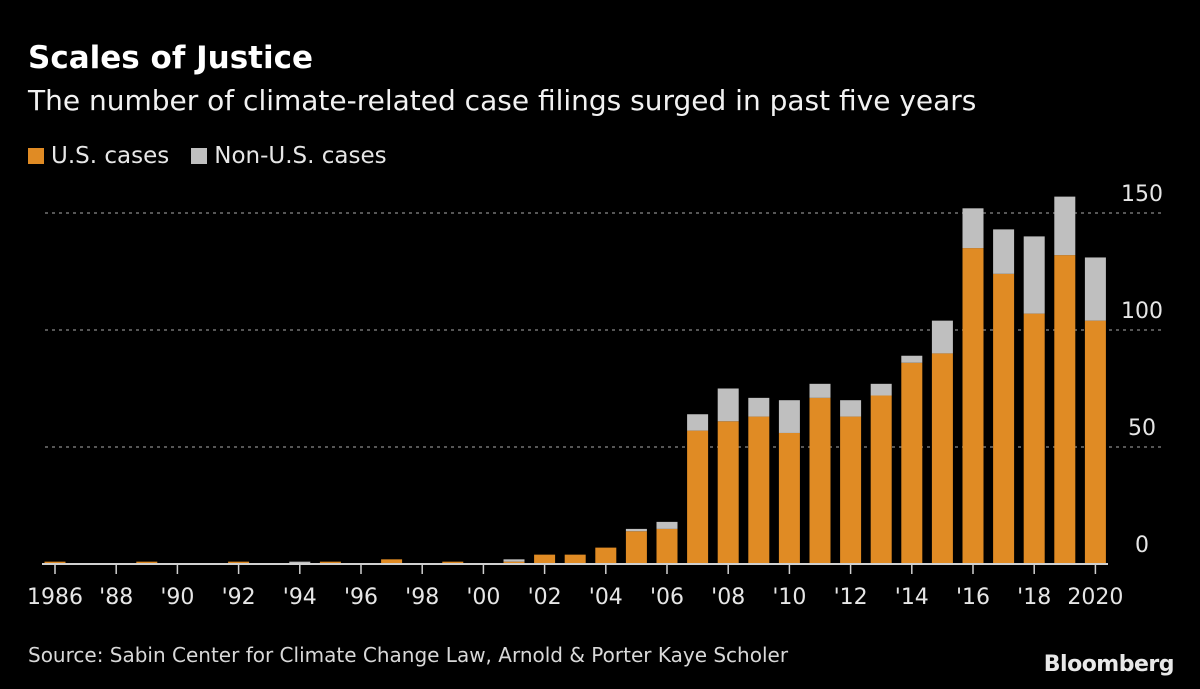  What do you see at coordinates (545, 559) in the screenshot?
I see `bar-us-2002` at bounding box center [545, 559].